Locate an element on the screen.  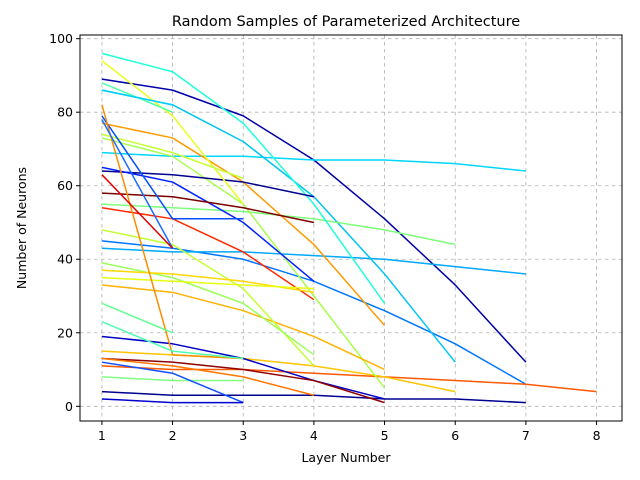
x-axis-ticks: 1 2 3 4 5 6 7 8 is located at coordinates (349, 432).